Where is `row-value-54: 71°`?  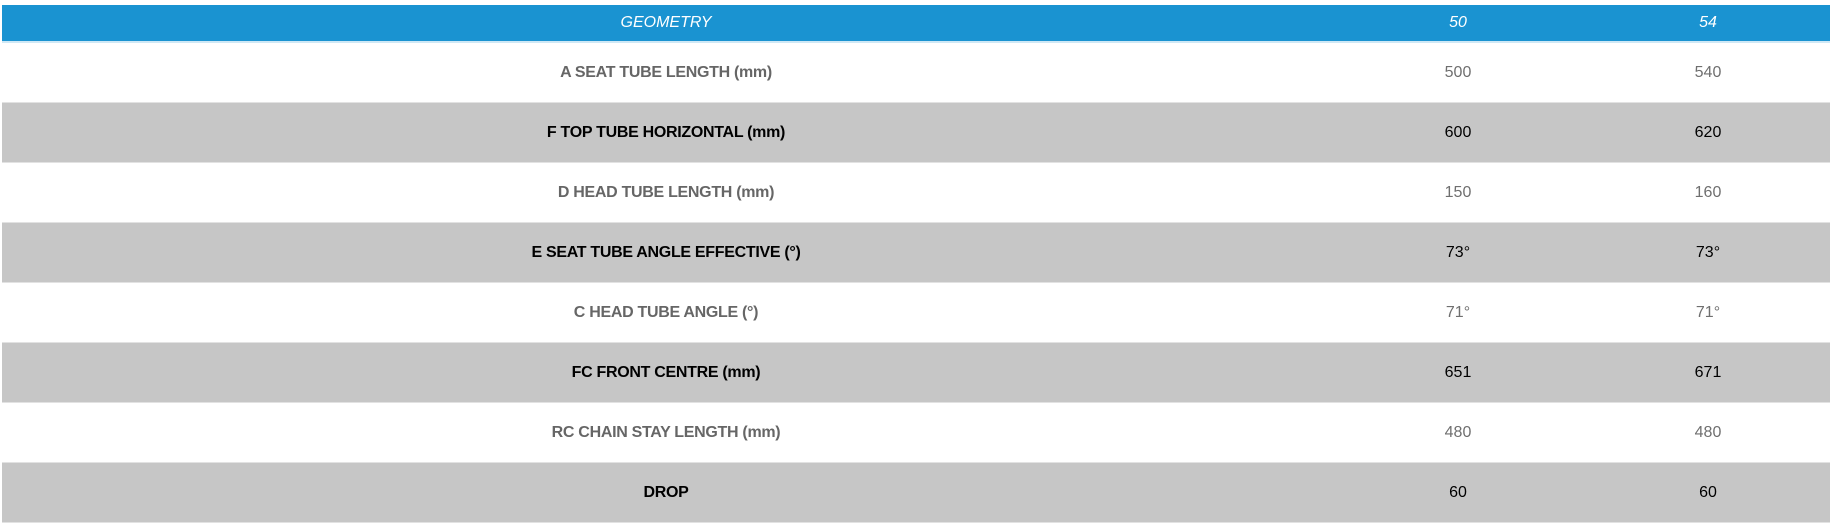
row-value-54: 71° is located at coordinates (1708, 312).